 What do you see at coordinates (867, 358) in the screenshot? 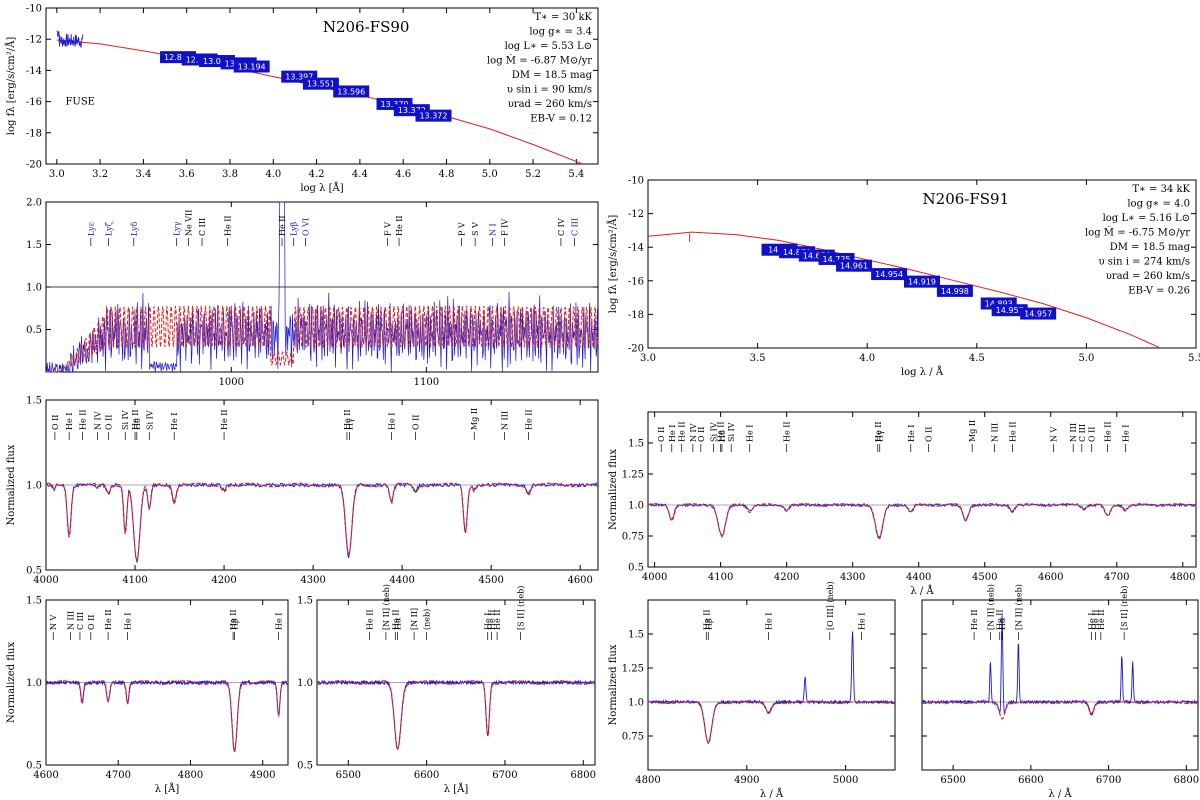
I see `sed2-xtick-label: 4.0` at bounding box center [867, 358].